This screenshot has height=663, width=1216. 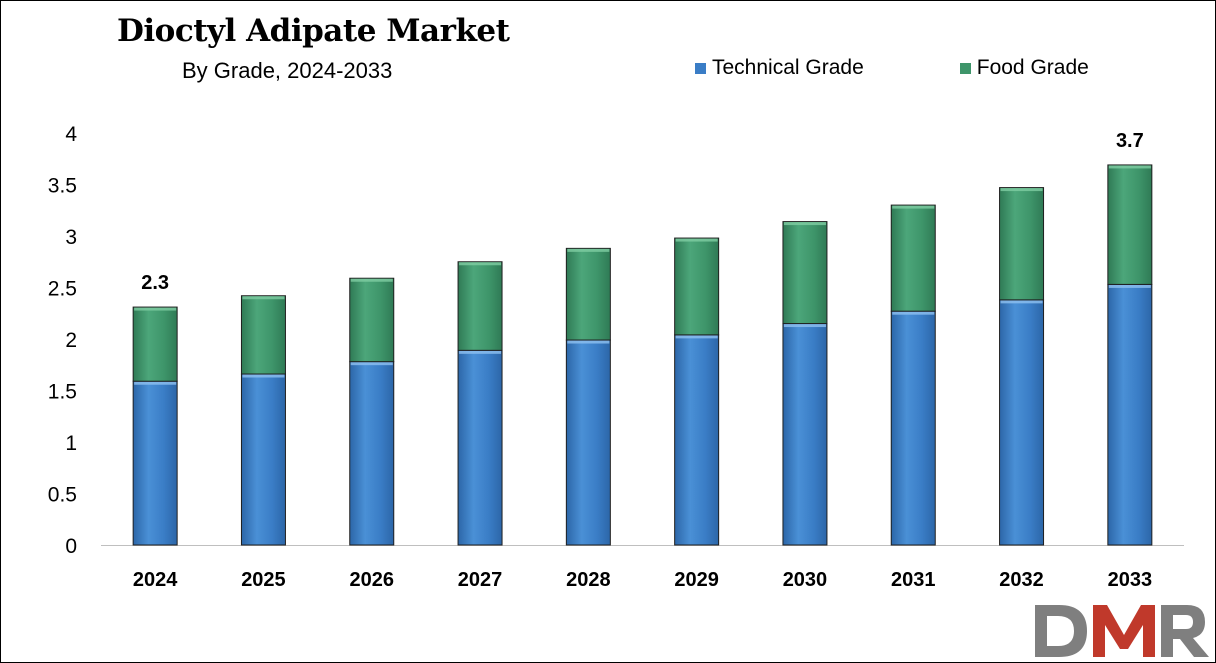 What do you see at coordinates (71, 340) in the screenshot?
I see `y-tick-label: 2` at bounding box center [71, 340].